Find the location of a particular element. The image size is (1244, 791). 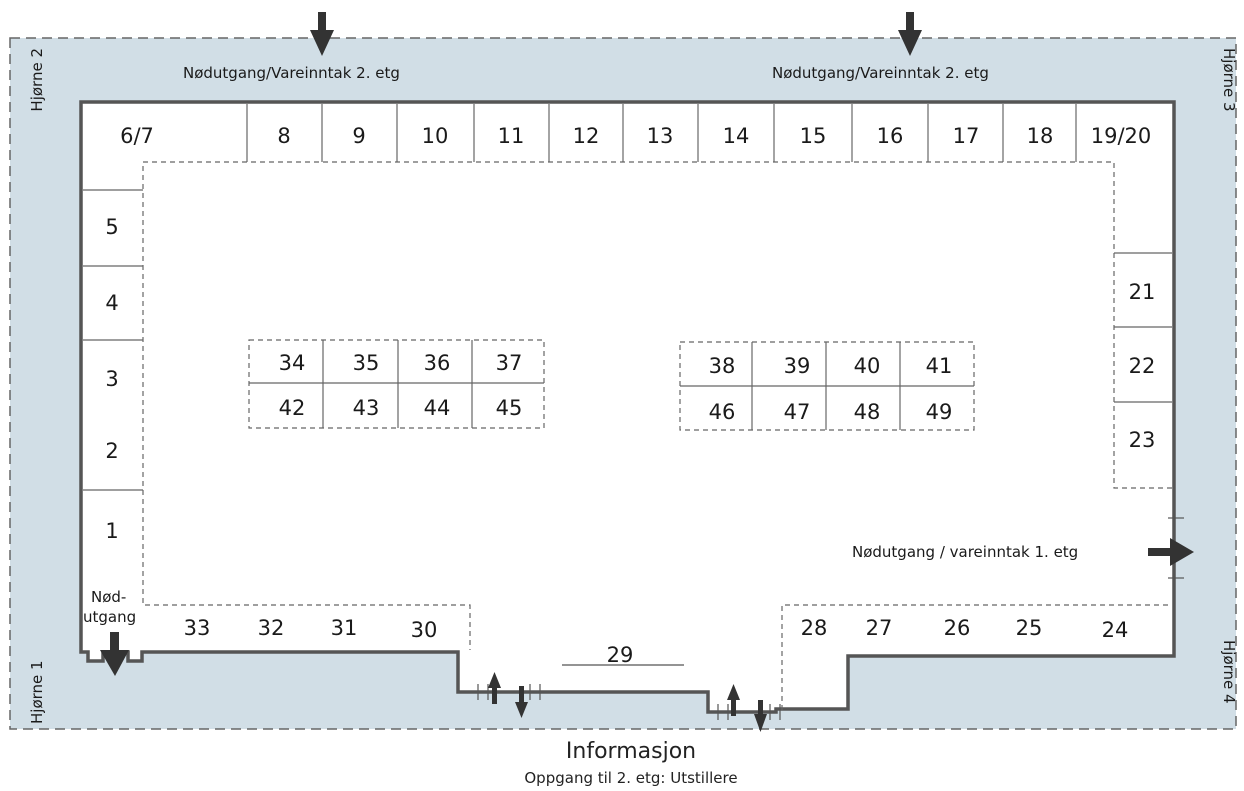

booth-11: 11 is located at coordinates (511, 136).